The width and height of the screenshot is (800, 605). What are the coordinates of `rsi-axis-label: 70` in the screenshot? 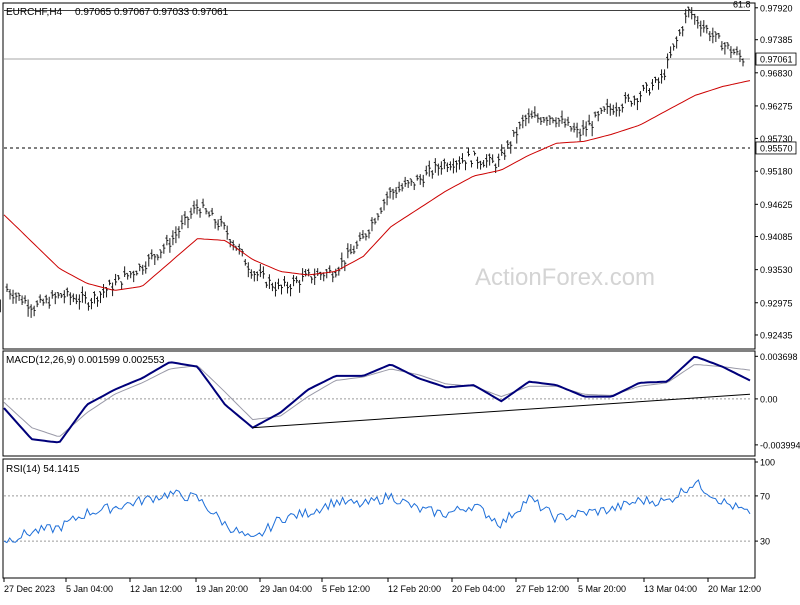 It's located at (765, 496).